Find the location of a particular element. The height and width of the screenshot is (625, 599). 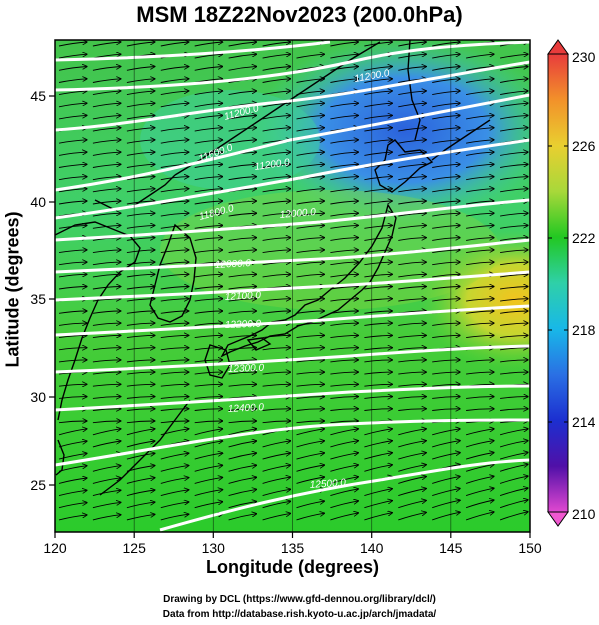

x-tick-label: 135 is located at coordinates (293, 548).